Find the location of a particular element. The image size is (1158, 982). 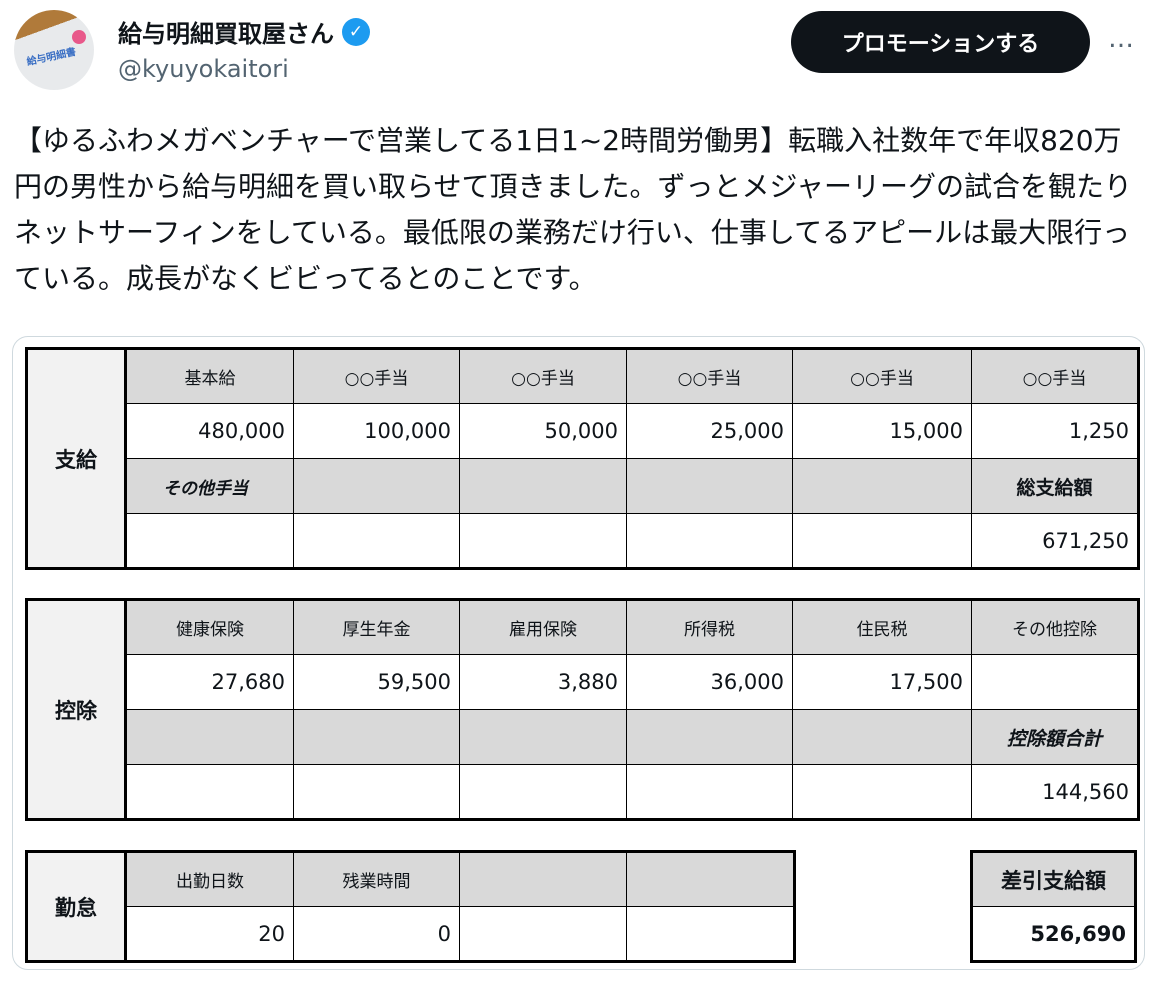

value-cell: 36,000 is located at coordinates (709, 682).